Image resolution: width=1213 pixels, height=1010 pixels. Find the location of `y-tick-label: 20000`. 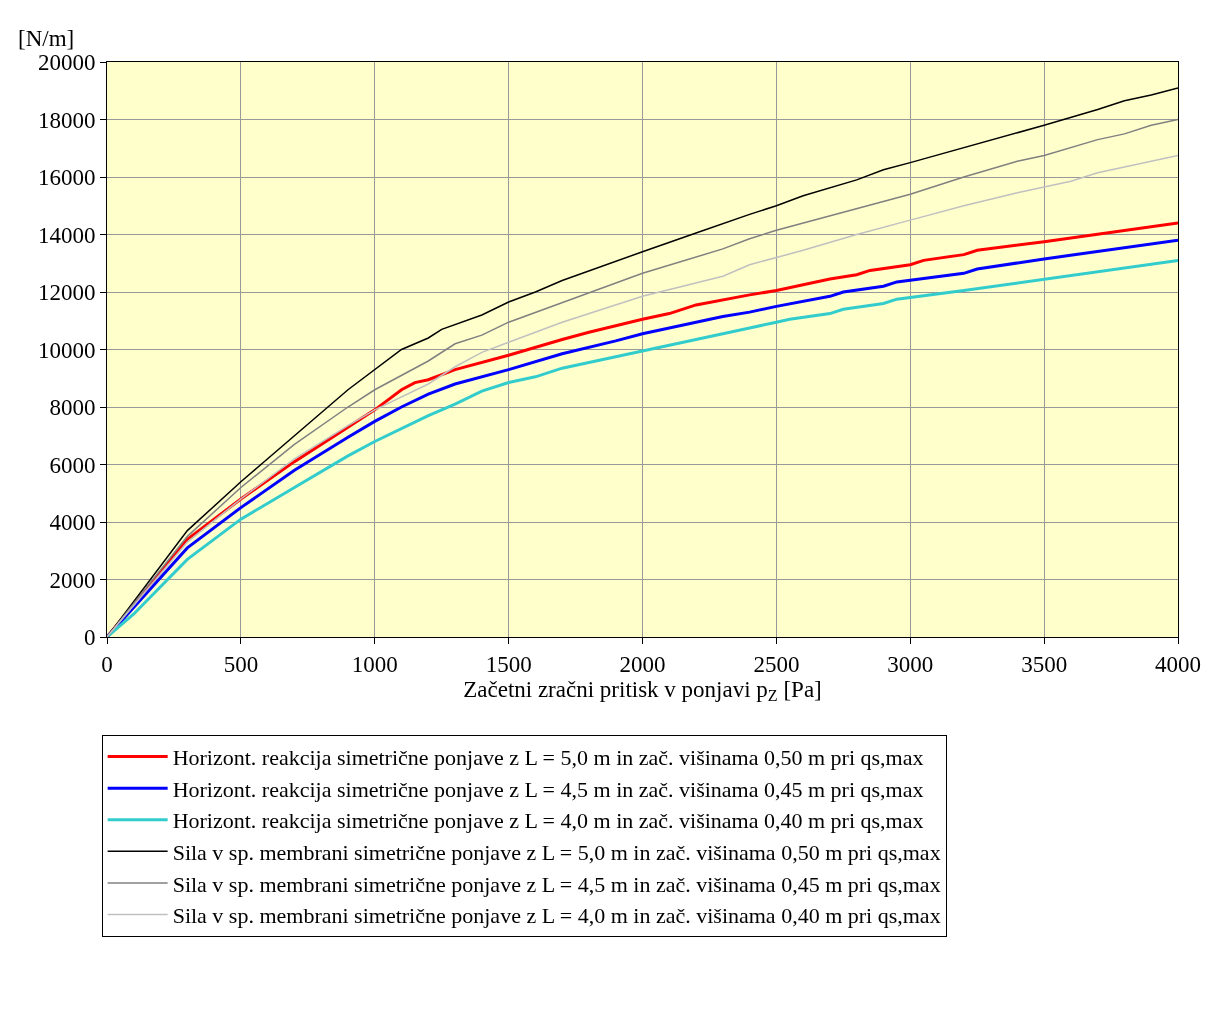

y-tick-label: 20000 is located at coordinates (66, 63).